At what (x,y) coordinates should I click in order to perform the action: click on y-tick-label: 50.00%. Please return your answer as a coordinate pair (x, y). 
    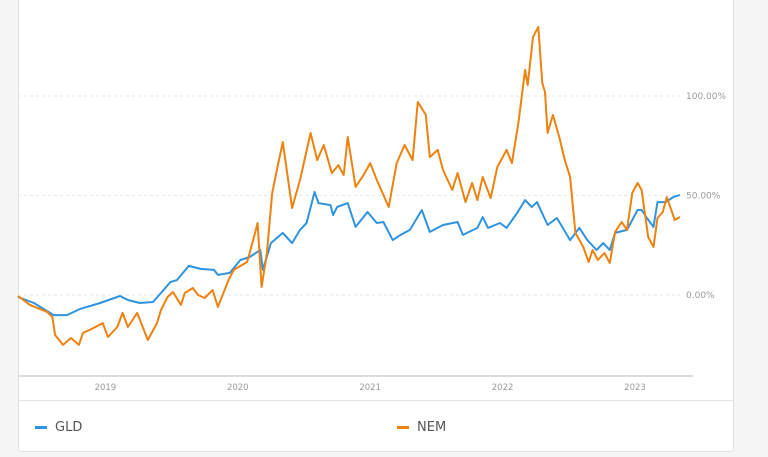
    Looking at the image, I should click on (703, 197).